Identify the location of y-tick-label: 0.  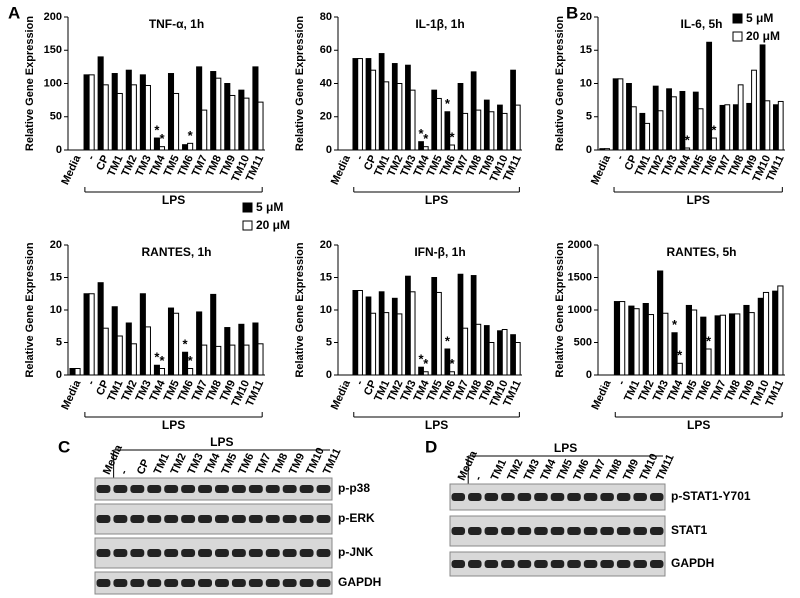
(589, 150).